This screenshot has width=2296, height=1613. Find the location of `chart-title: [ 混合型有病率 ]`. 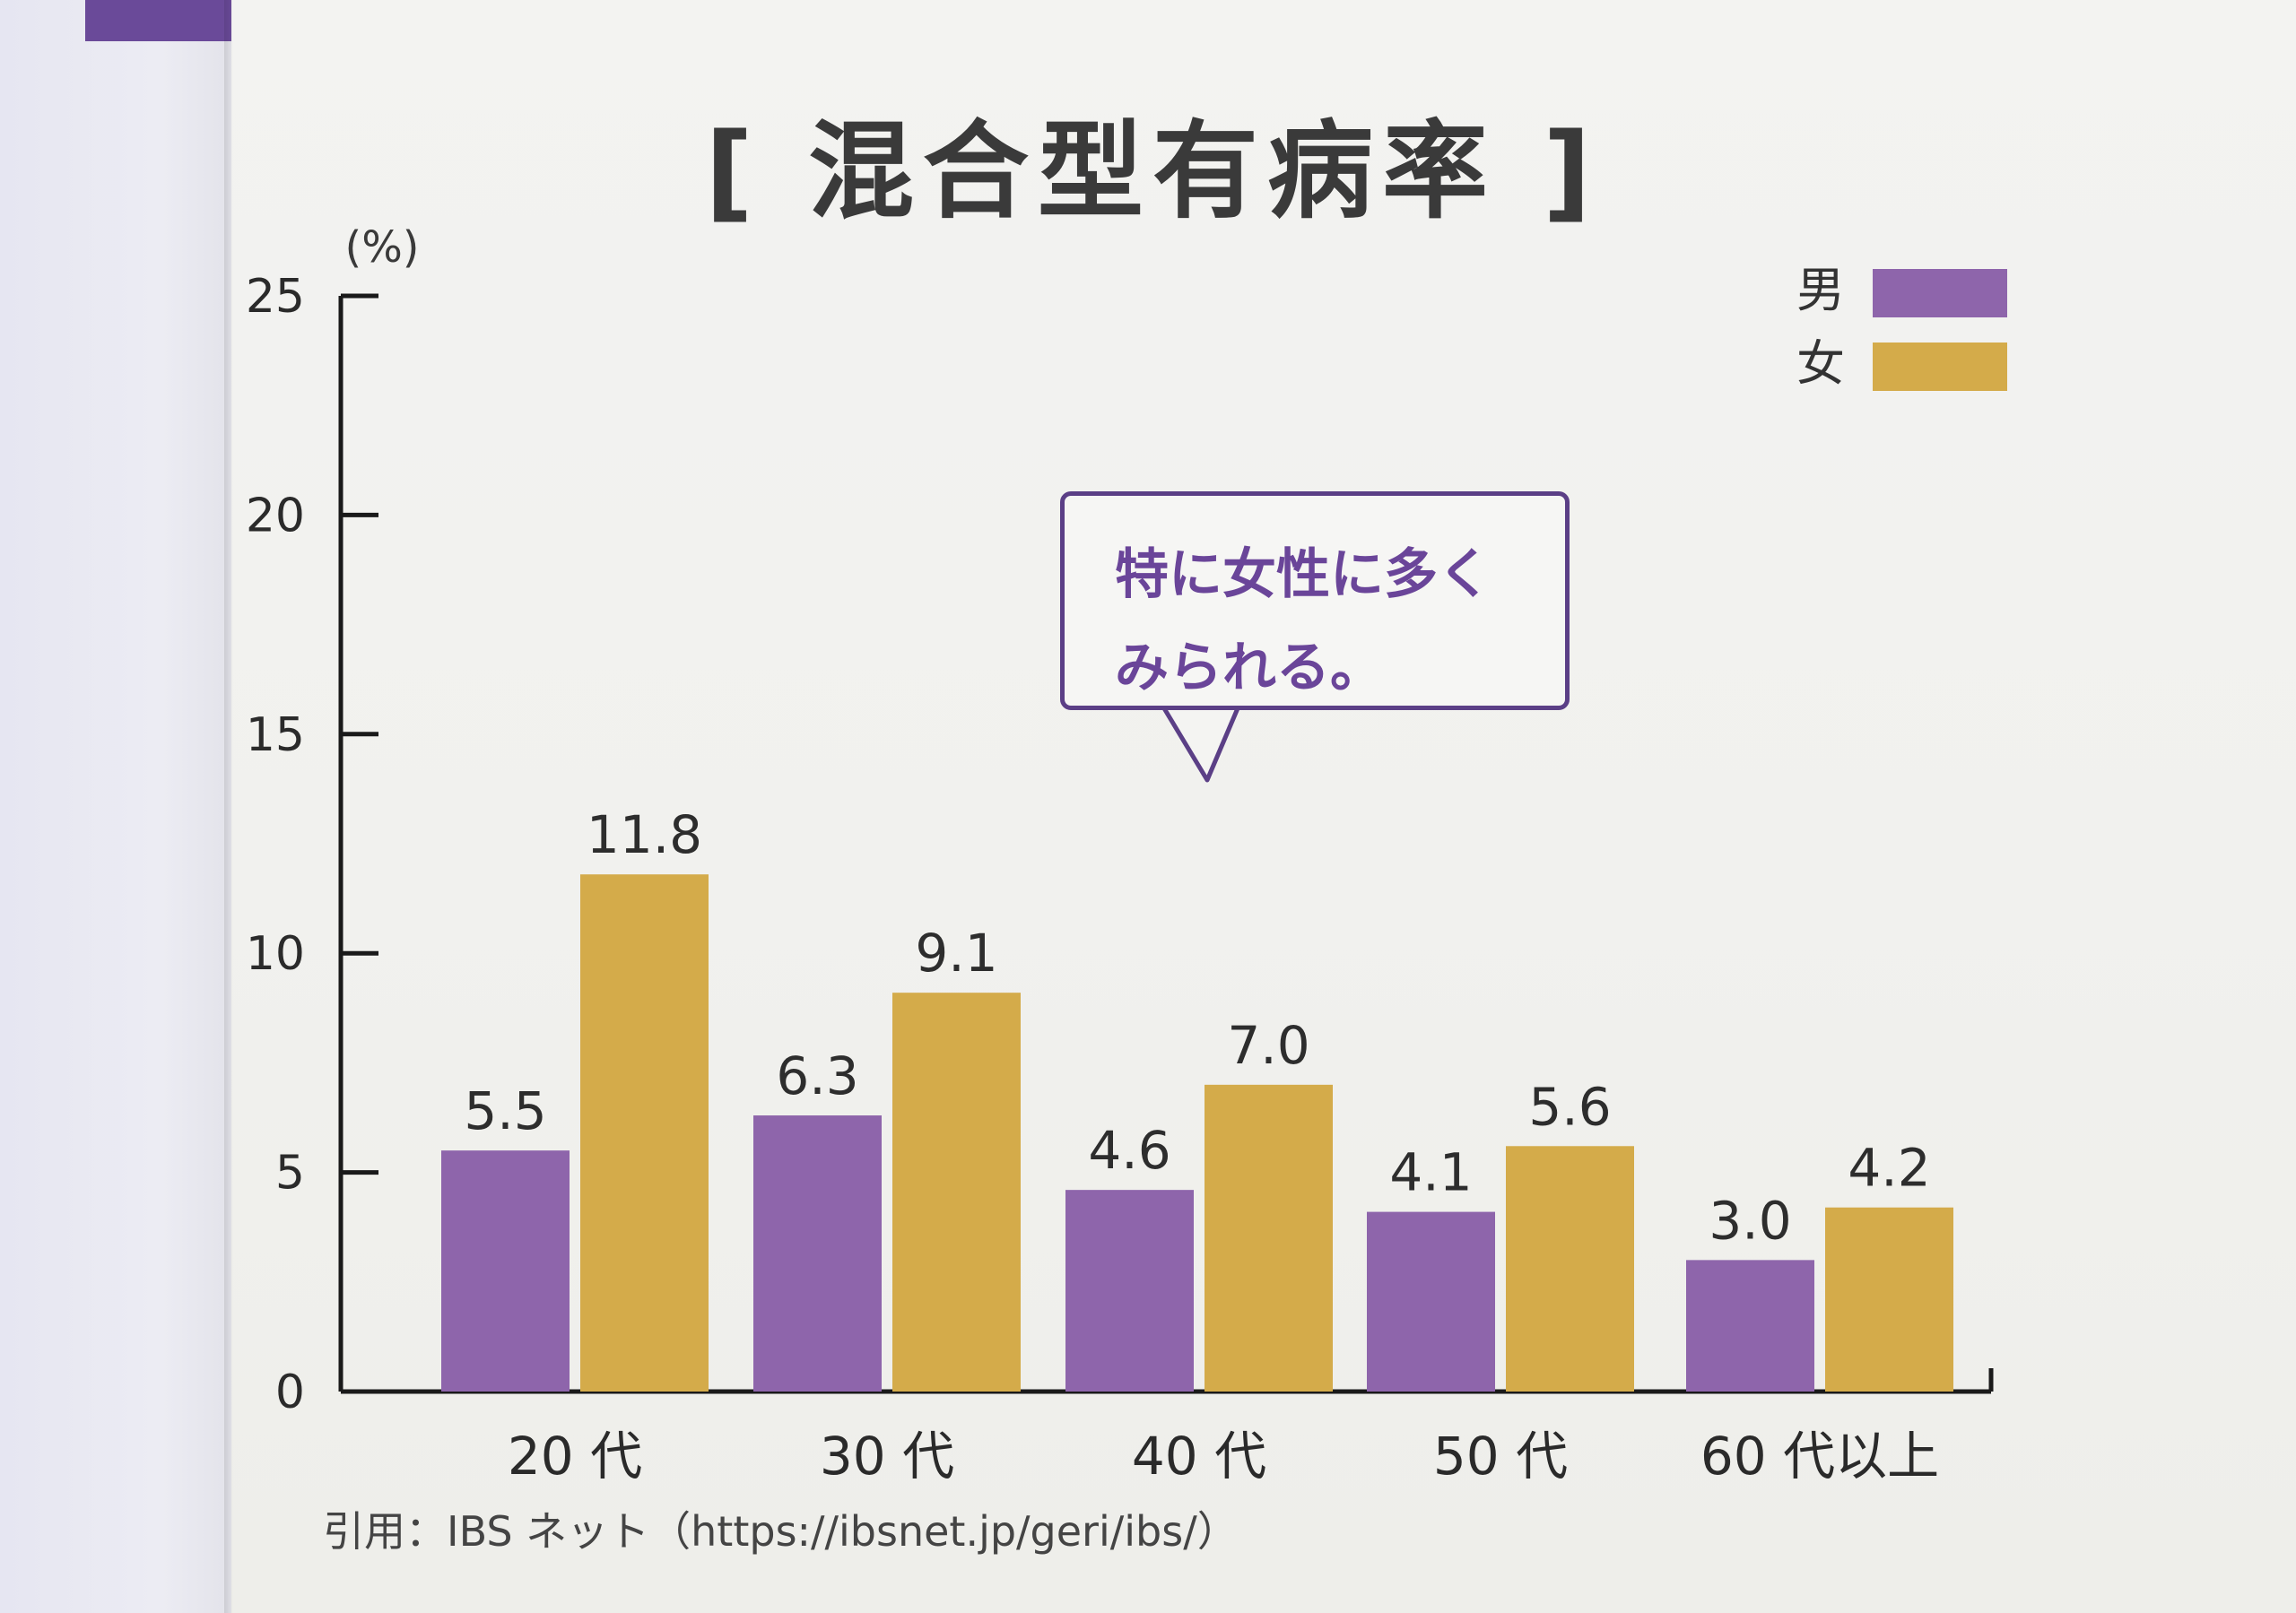

chart-title: [ 混合型有病率 ] is located at coordinates (1152, 171).